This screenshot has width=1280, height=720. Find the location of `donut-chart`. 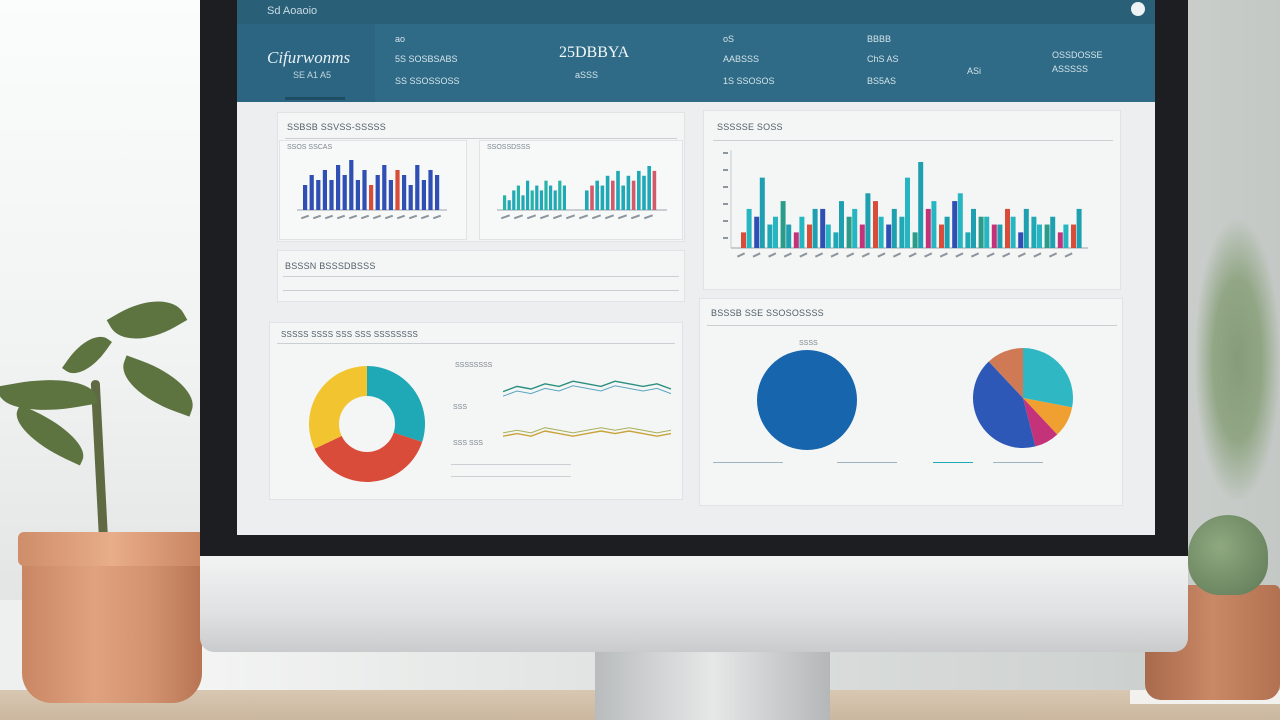

donut-chart is located at coordinates (367, 424).